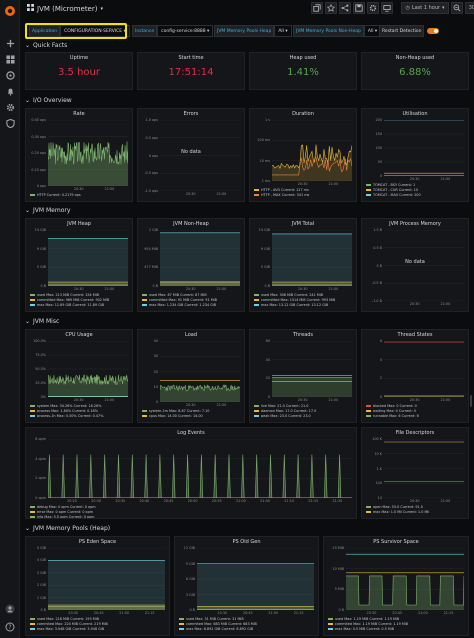 The image size is (474, 638). I want to click on variable-instance: Instance config-service:8888 ▾, so click(173, 31).